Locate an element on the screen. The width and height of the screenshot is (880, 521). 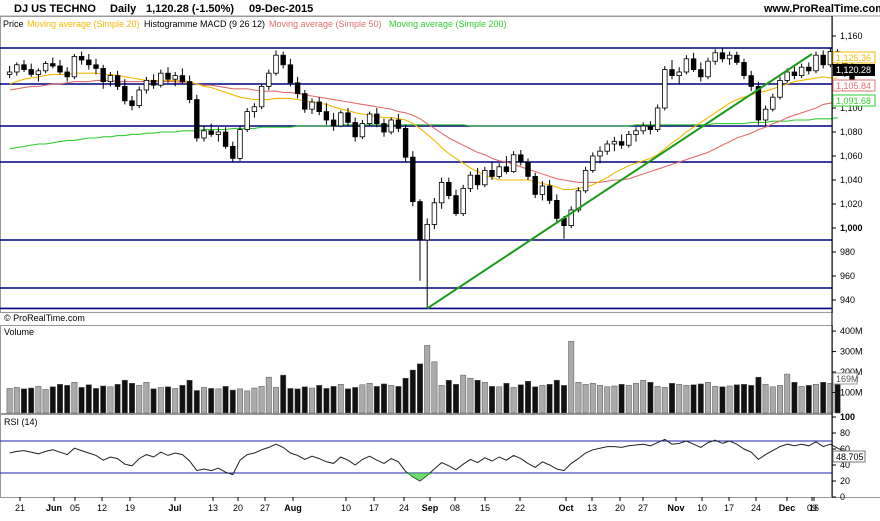
x-tick-label: 09 is located at coordinates (812, 508).